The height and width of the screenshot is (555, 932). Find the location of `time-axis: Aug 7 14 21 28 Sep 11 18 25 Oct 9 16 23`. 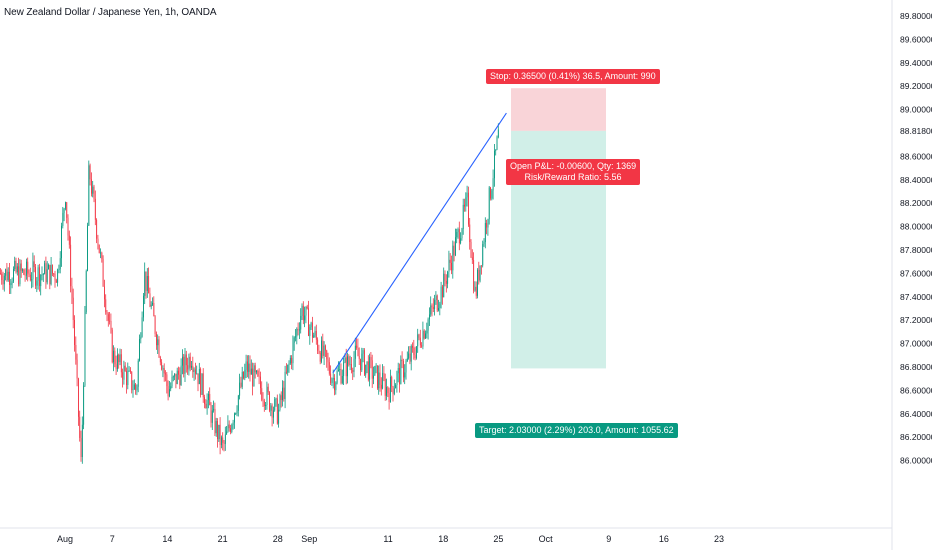

time-axis: Aug 7 14 21 28 Sep 11 18 25 Oct 9 16 23 is located at coordinates (390, 539).